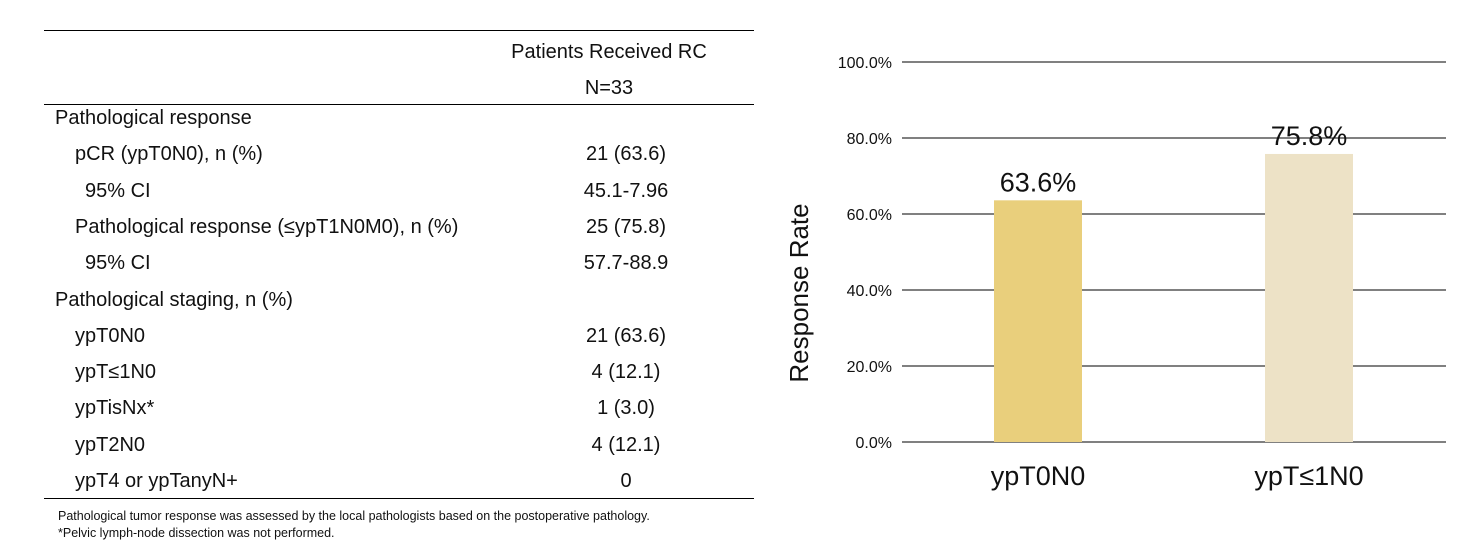  I want to click on chart-bars, so click(1173, 297).